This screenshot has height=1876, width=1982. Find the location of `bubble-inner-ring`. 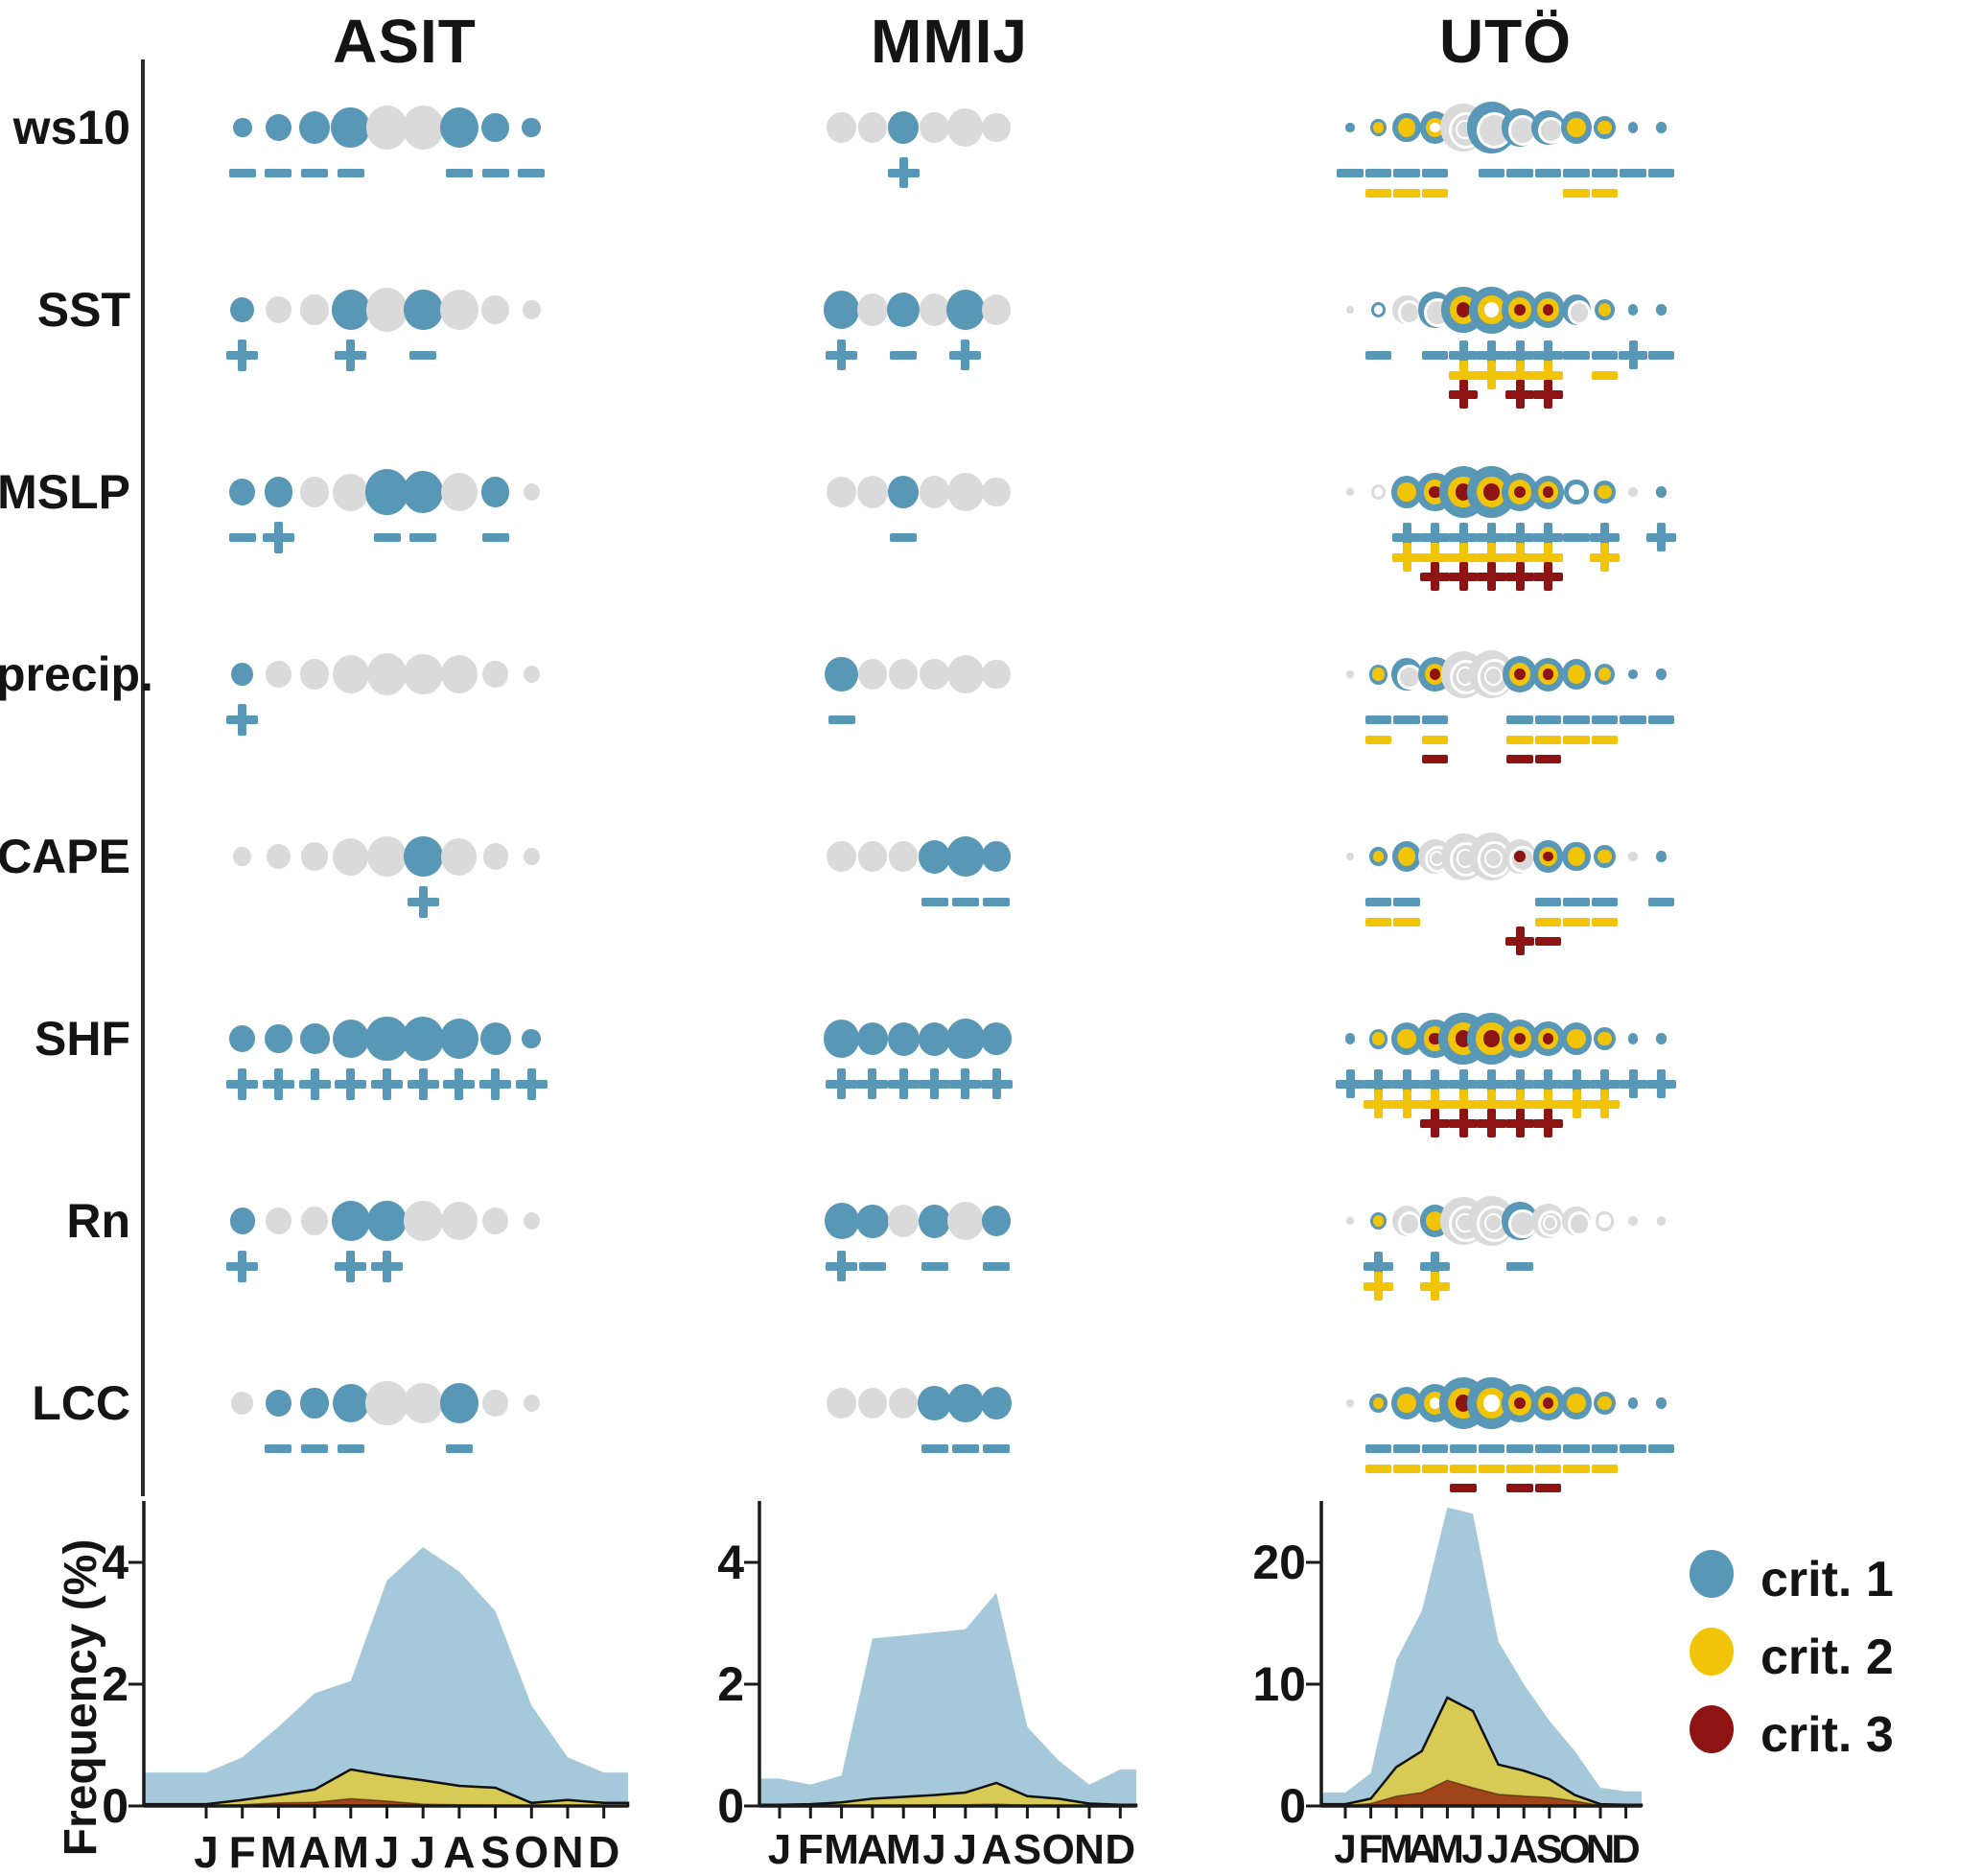

bubble-inner-ring is located at coordinates (1494, 858).